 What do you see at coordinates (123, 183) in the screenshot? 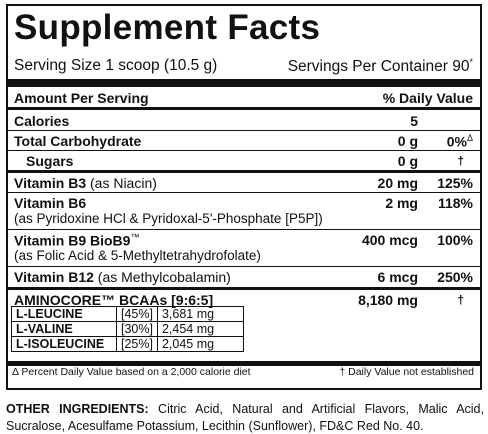
I see `row-detail: (as Niacin)` at bounding box center [123, 183].